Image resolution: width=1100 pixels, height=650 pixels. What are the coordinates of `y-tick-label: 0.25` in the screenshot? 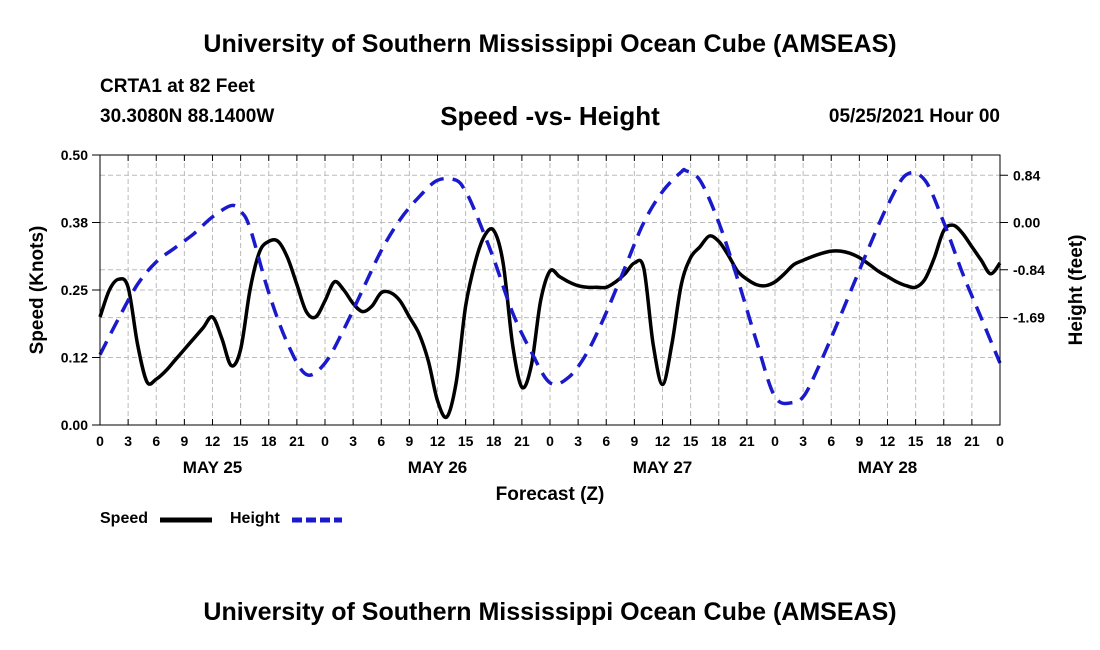 It's located at (74, 290).